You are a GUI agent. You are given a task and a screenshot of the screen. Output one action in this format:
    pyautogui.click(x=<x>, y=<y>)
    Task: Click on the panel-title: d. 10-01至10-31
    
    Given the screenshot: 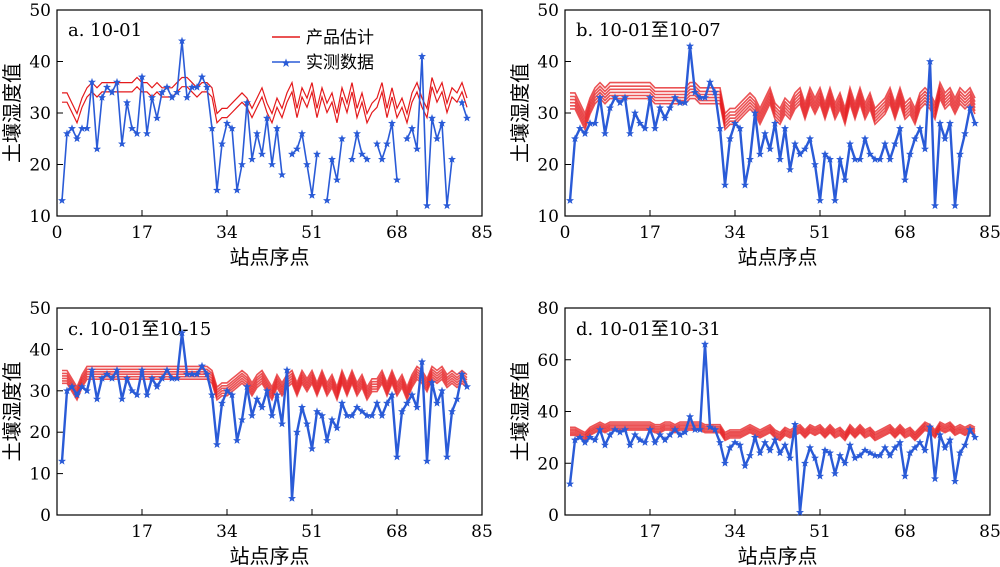 What is the action you would take?
    pyautogui.click(x=648, y=329)
    